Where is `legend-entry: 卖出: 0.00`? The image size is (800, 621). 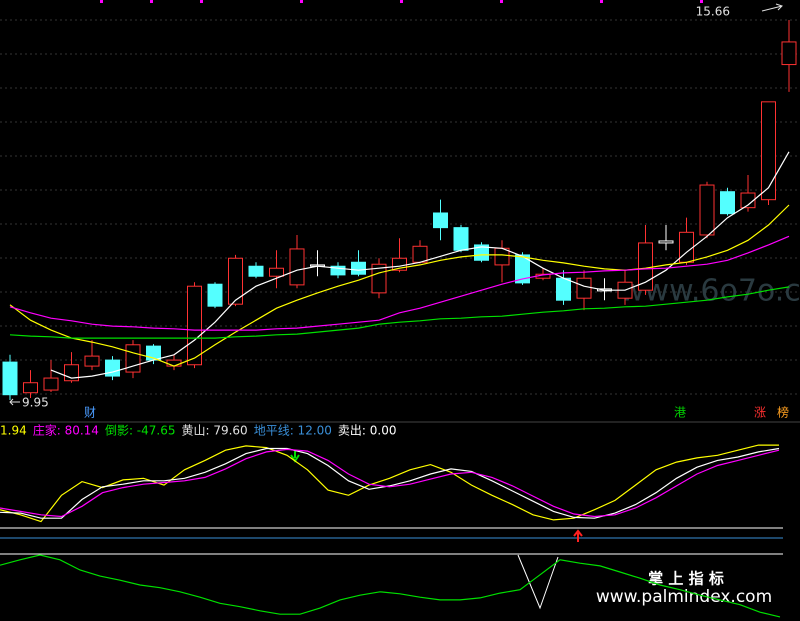 legend-entry: 卖出: 0.00 is located at coordinates (367, 431).